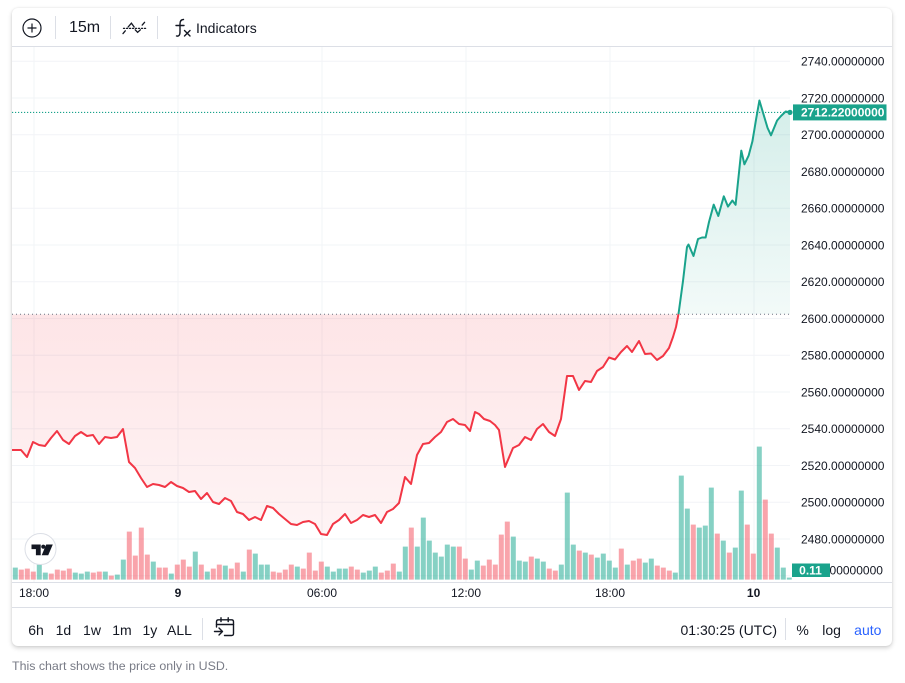 The height and width of the screenshot is (683, 905). I want to click on svg-text: 2640.00000000, so click(843, 245).